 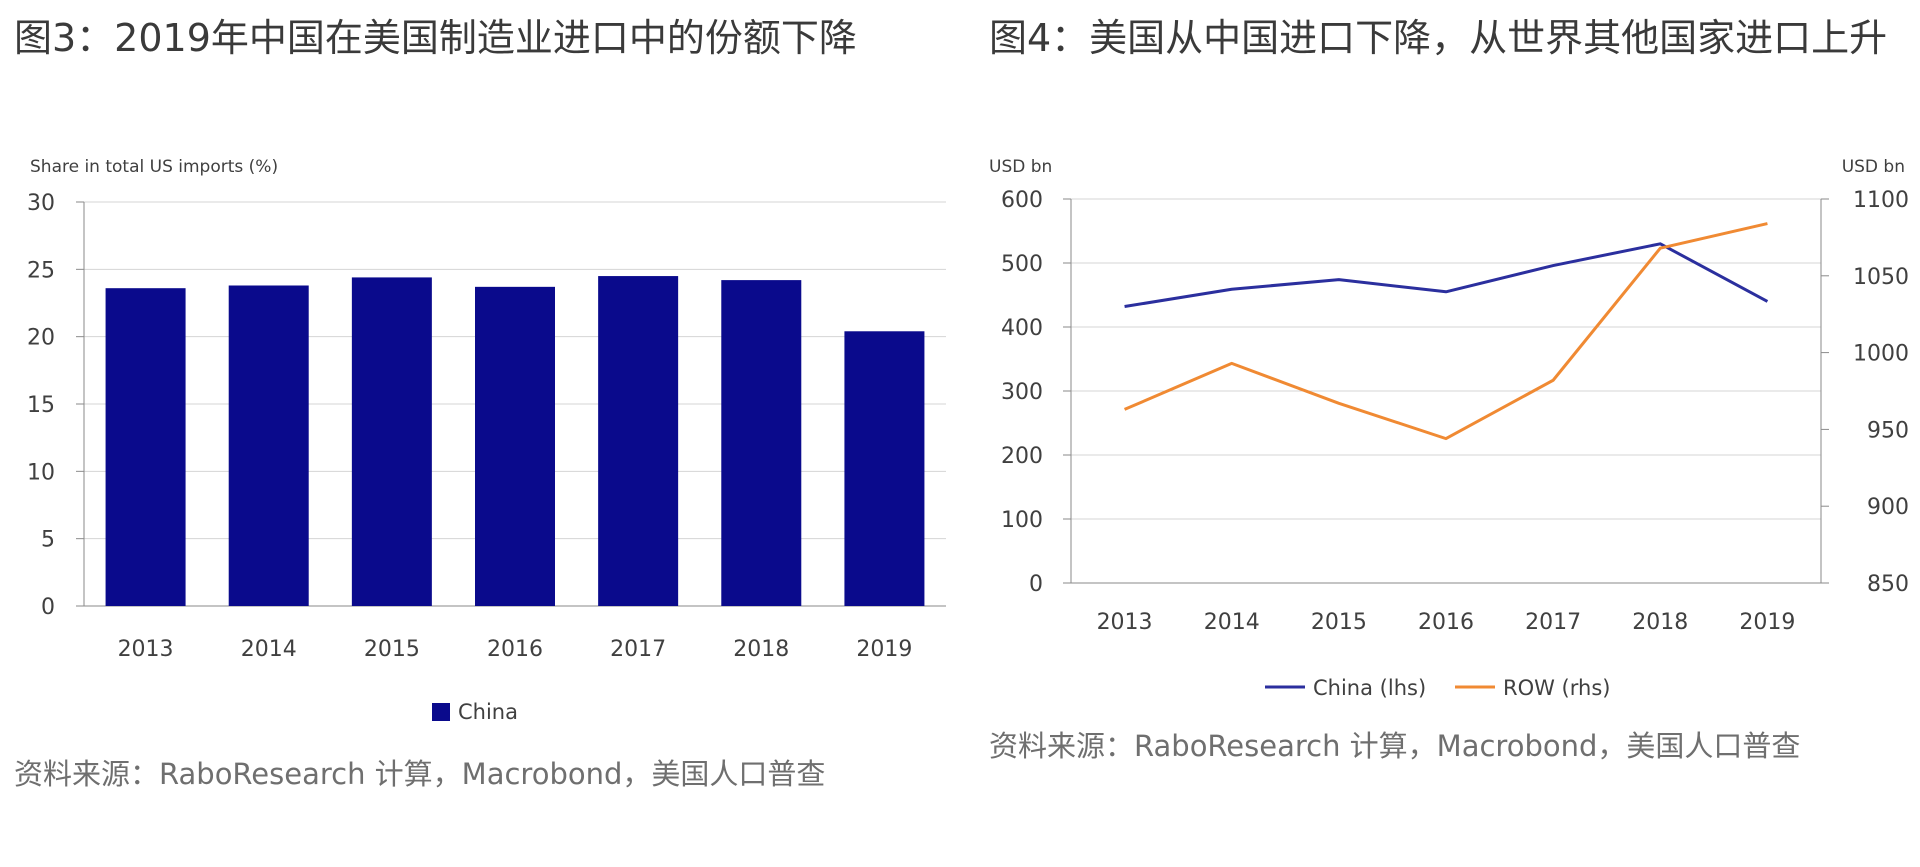 What do you see at coordinates (1395, 746) in the screenshot?
I see `figure-4-source: 资料来源：RaboResearch 计算，Macrobond，美国人口普查` at bounding box center [1395, 746].